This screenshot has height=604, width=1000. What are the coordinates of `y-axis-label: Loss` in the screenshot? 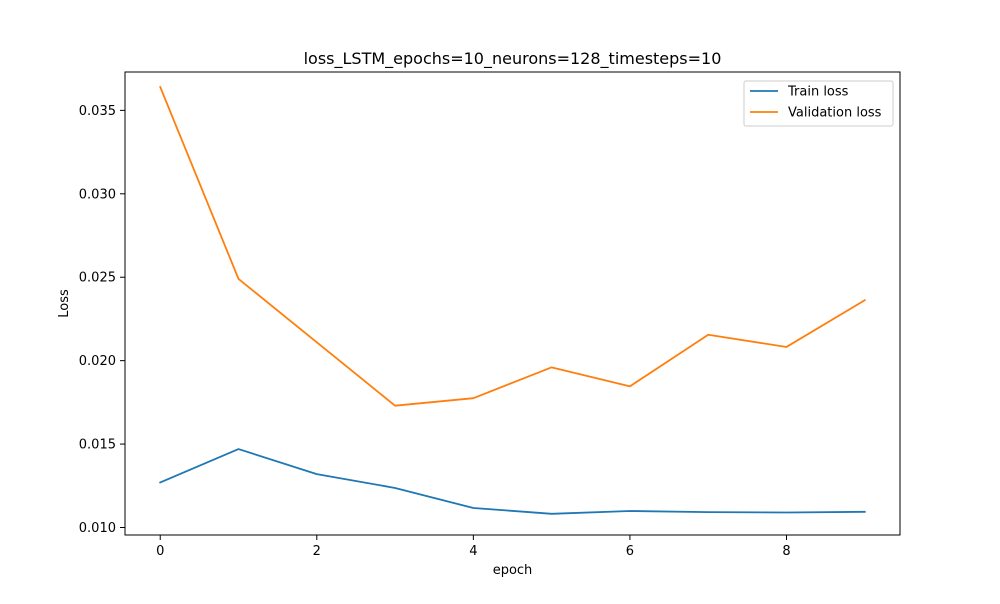 It's located at (64, 303).